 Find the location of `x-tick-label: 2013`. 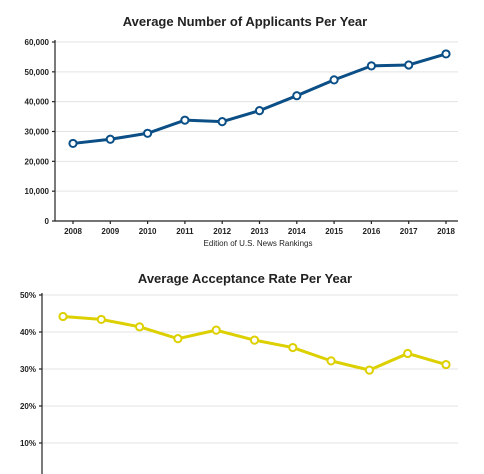

x-tick-label: 2013 is located at coordinates (260, 231).